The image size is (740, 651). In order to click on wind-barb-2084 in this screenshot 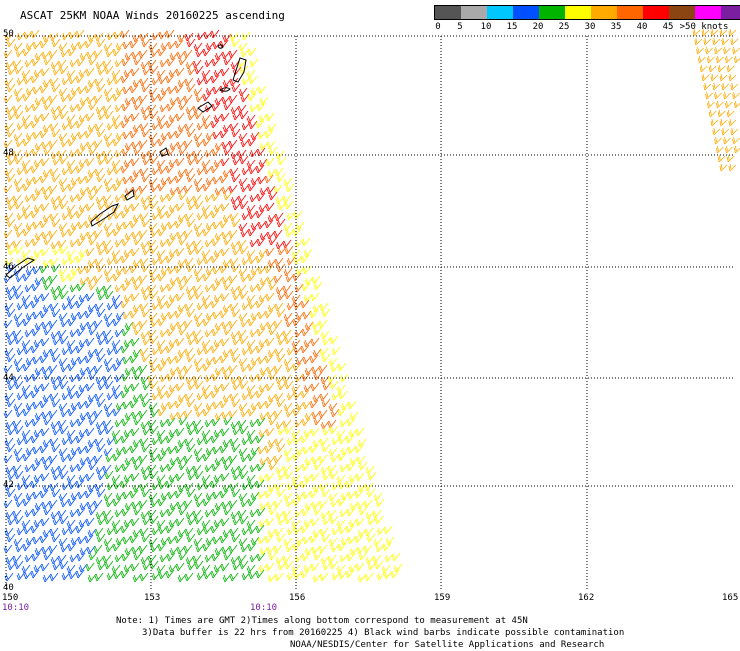, I will do `click(26, 569)`.